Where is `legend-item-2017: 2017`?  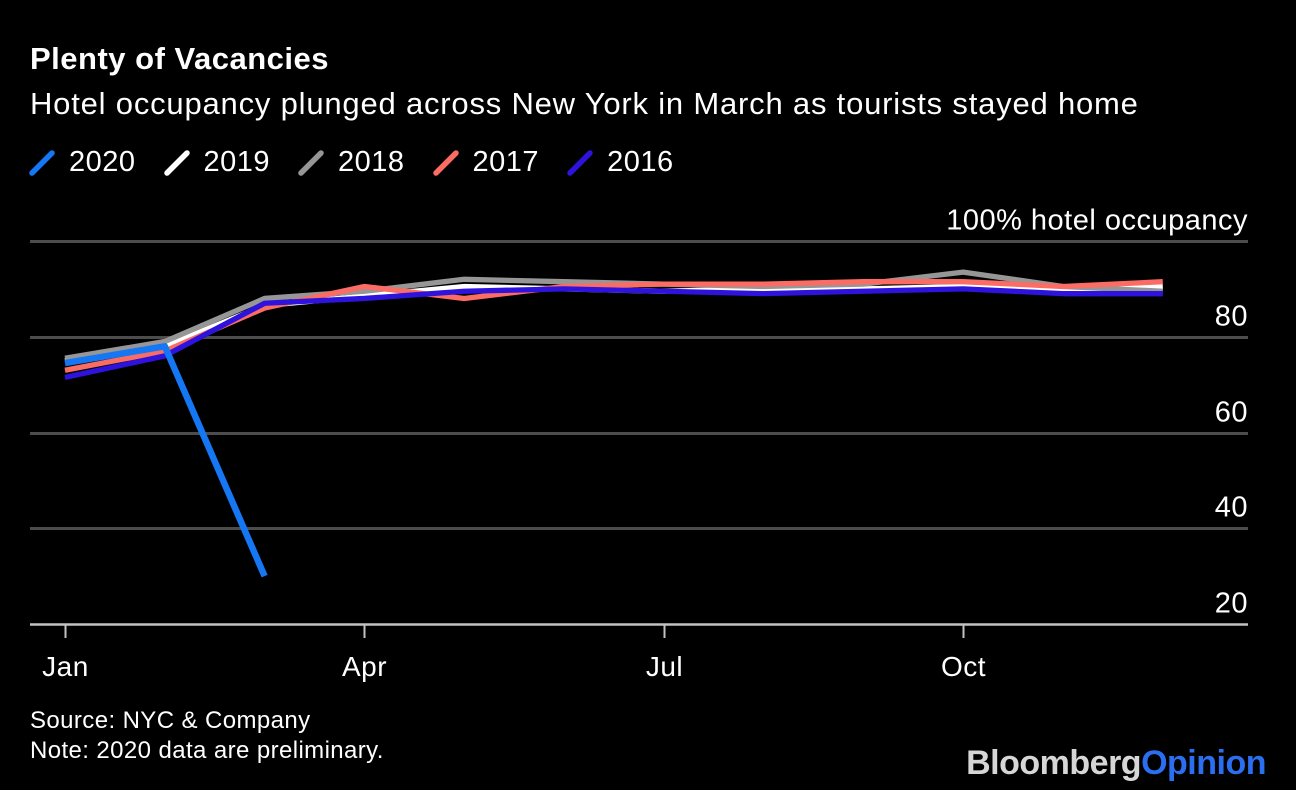
legend-item-2017: 2017 is located at coordinates (486, 162).